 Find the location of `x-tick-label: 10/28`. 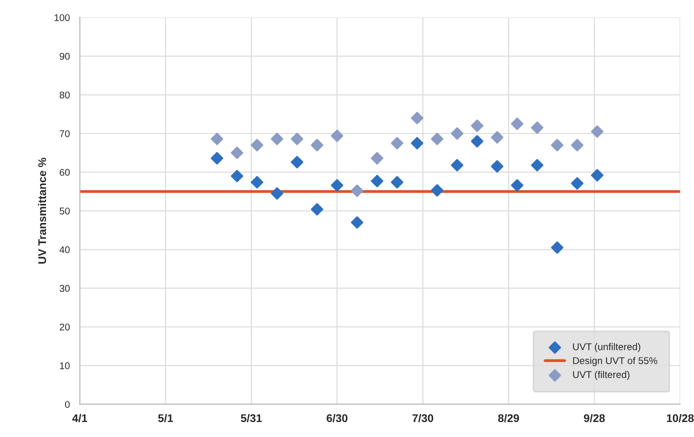

x-tick-label: 10/28 is located at coordinates (680, 418).